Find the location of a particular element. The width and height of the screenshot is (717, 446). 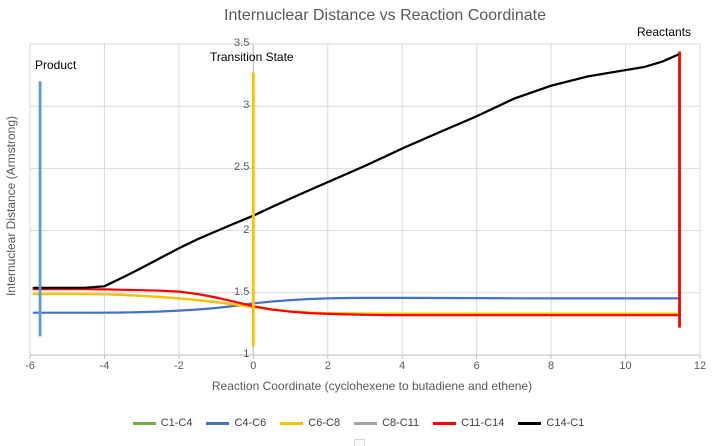

x-tick-label: 8 is located at coordinates (551, 366).